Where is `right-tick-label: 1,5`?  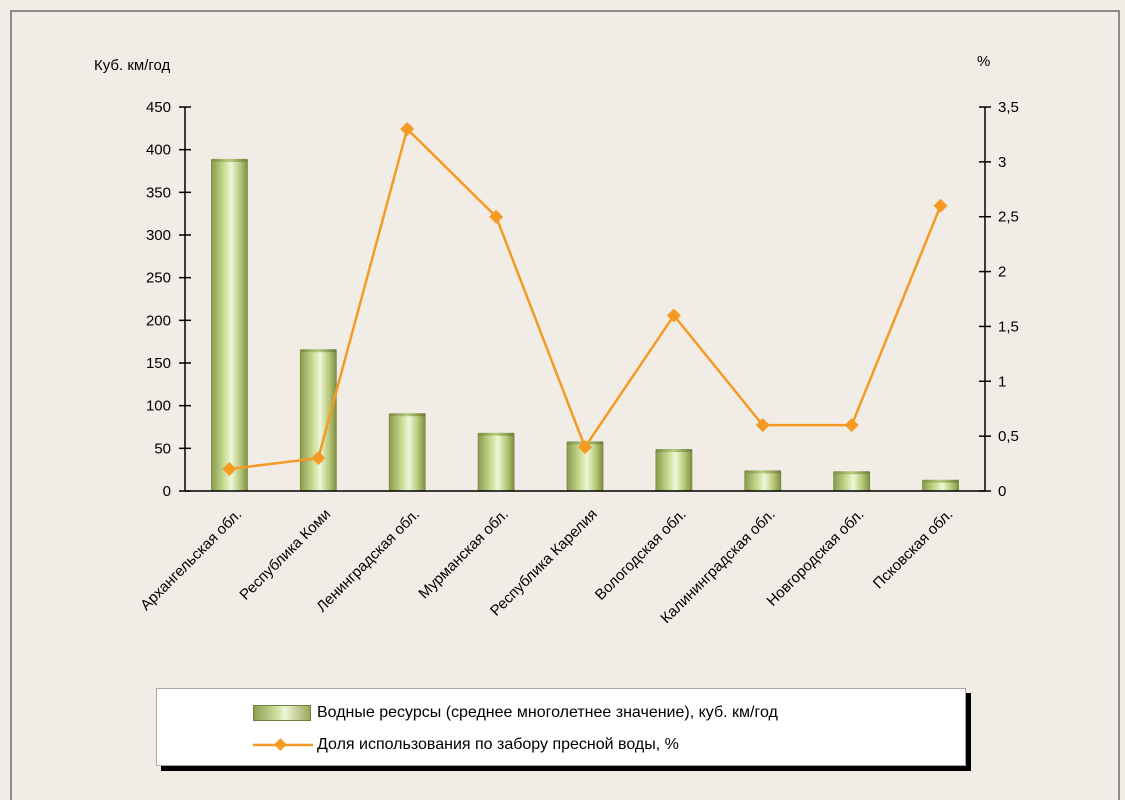
right-tick-label: 1,5 is located at coordinates (1008, 326).